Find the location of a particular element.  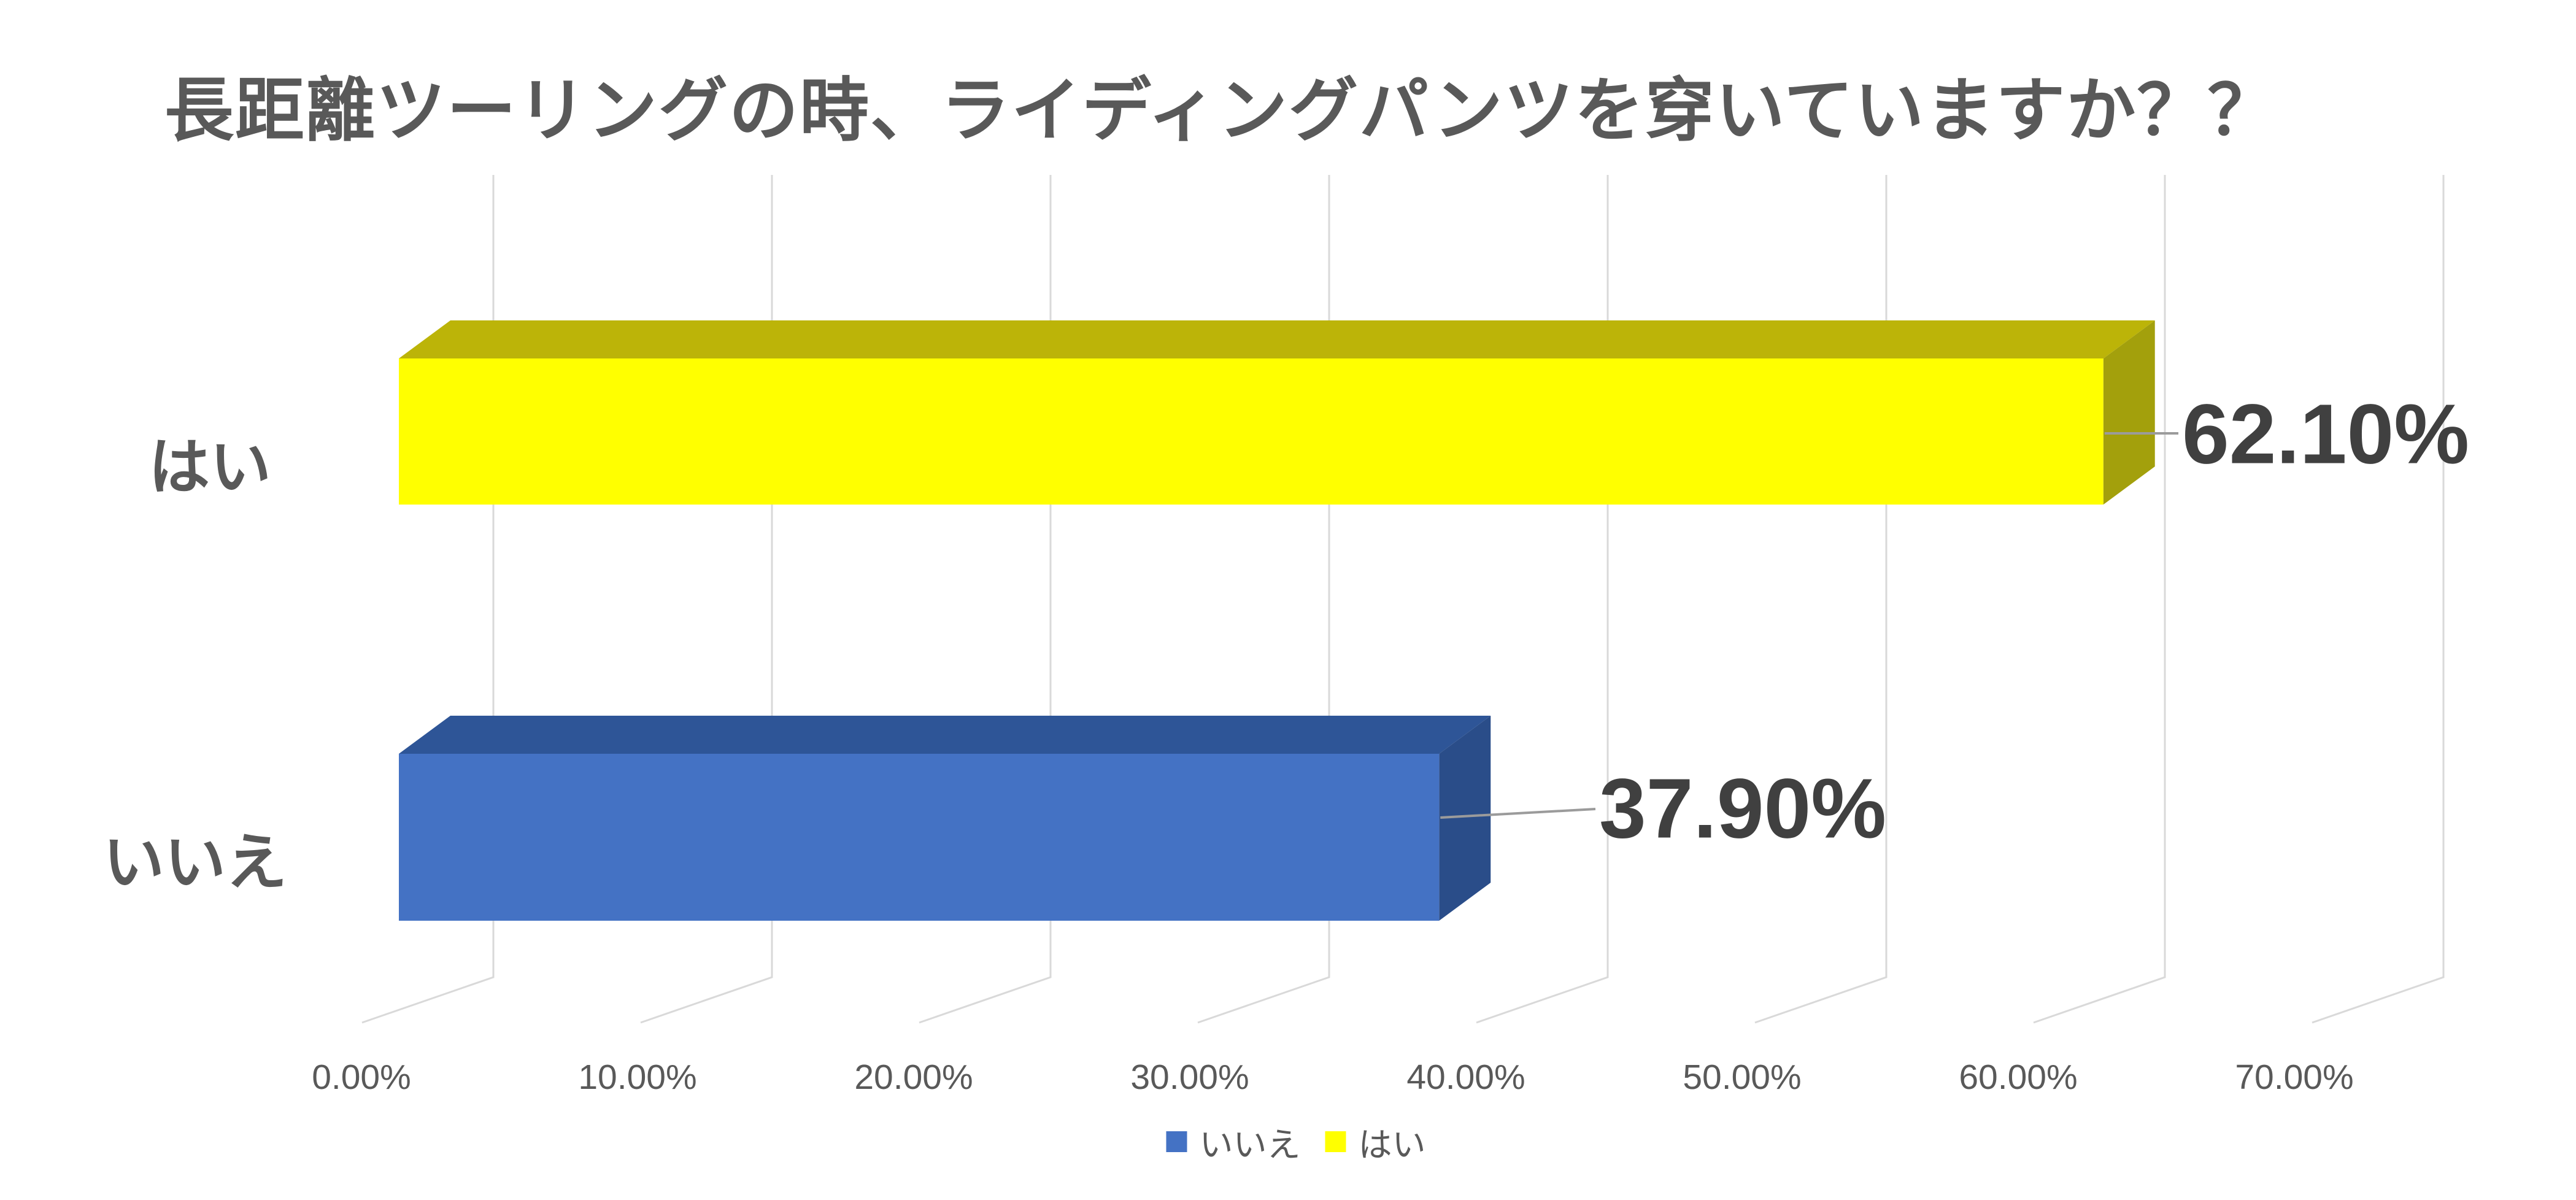

gridline-60.00% is located at coordinates (2099, 599).